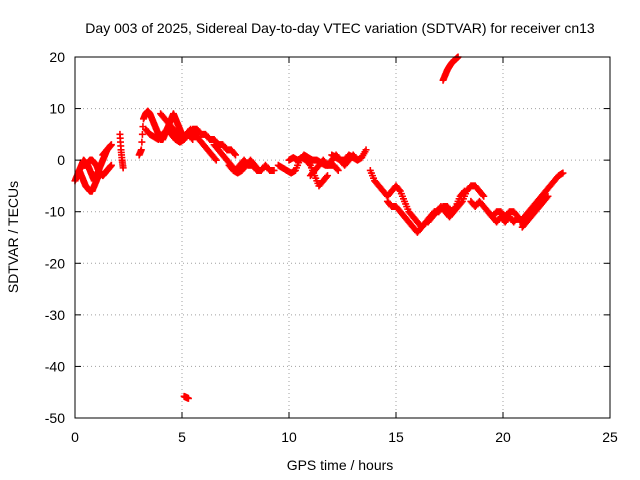 The image size is (640, 480). I want to click on y-tick-label: 10, so click(57, 109).